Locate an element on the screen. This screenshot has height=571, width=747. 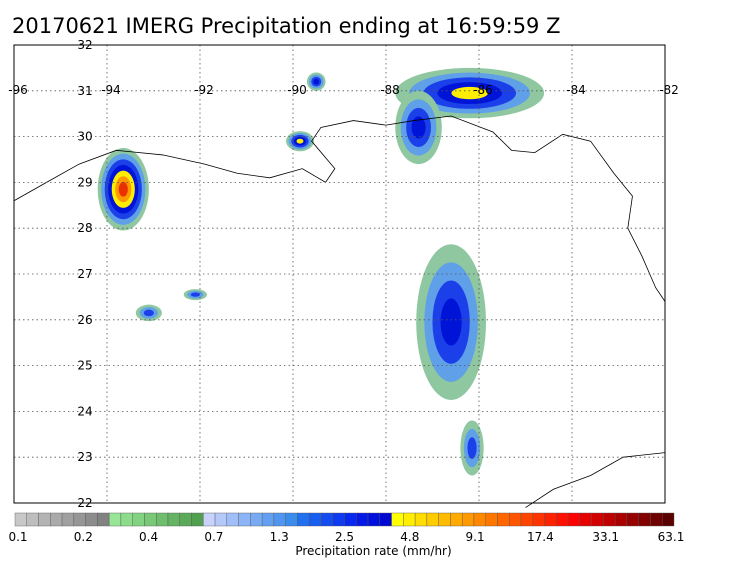
longitude-tick: -90 is located at coordinates (297, 90).